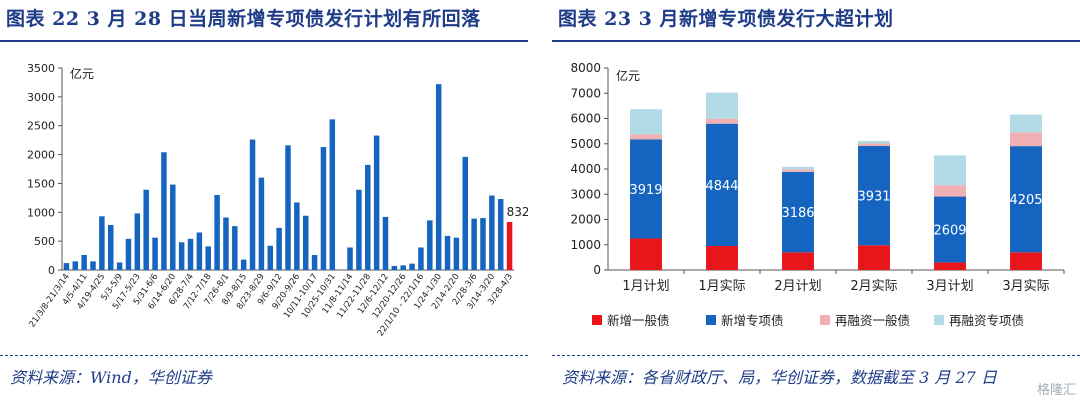 This screenshot has width=1080, height=404. I want to click on y-tick-label: 1000, so click(585, 245).